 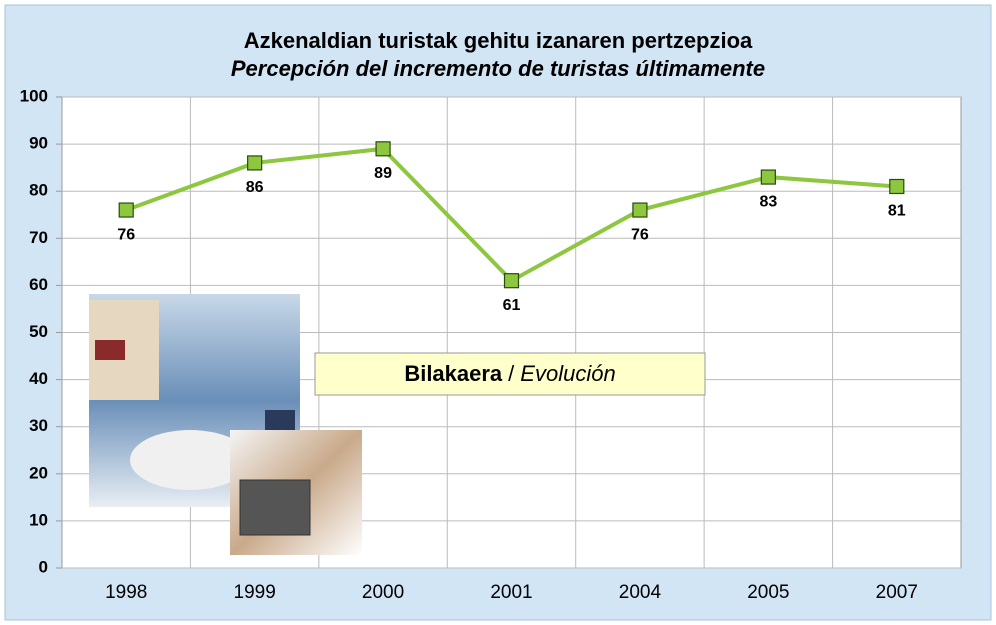 What do you see at coordinates (453, 373) in the screenshot?
I see `annotation-bold: Bilakaera` at bounding box center [453, 373].